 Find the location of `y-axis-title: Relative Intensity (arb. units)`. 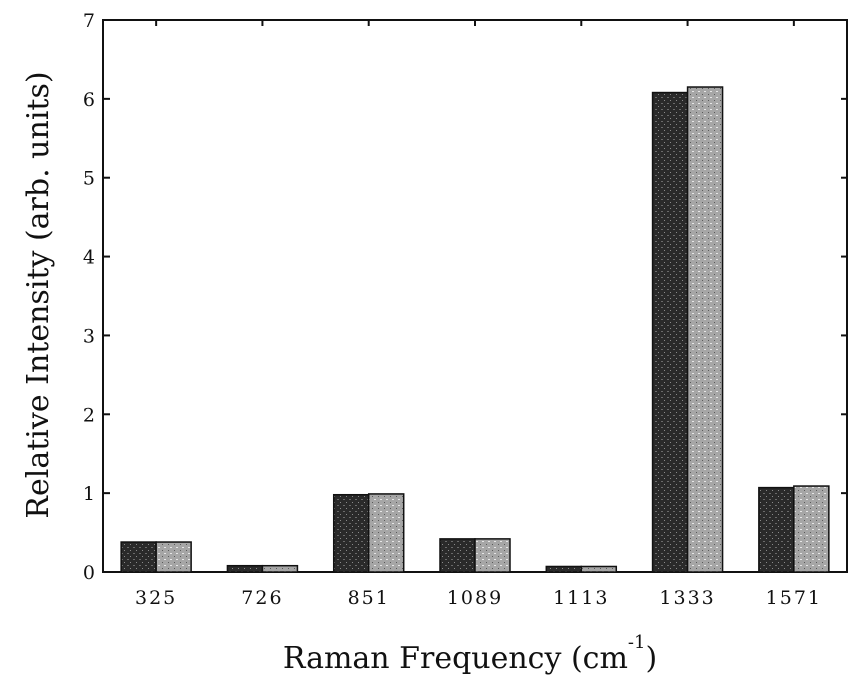

y-axis-title: Relative Intensity (arb. units) is located at coordinates (38, 294).